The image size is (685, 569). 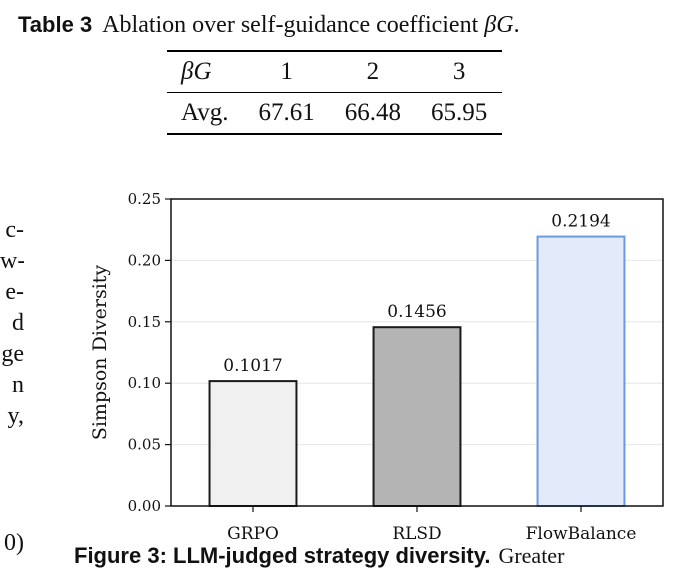 I want to click on y-tick-label: 0.10, so click(x=144, y=383).